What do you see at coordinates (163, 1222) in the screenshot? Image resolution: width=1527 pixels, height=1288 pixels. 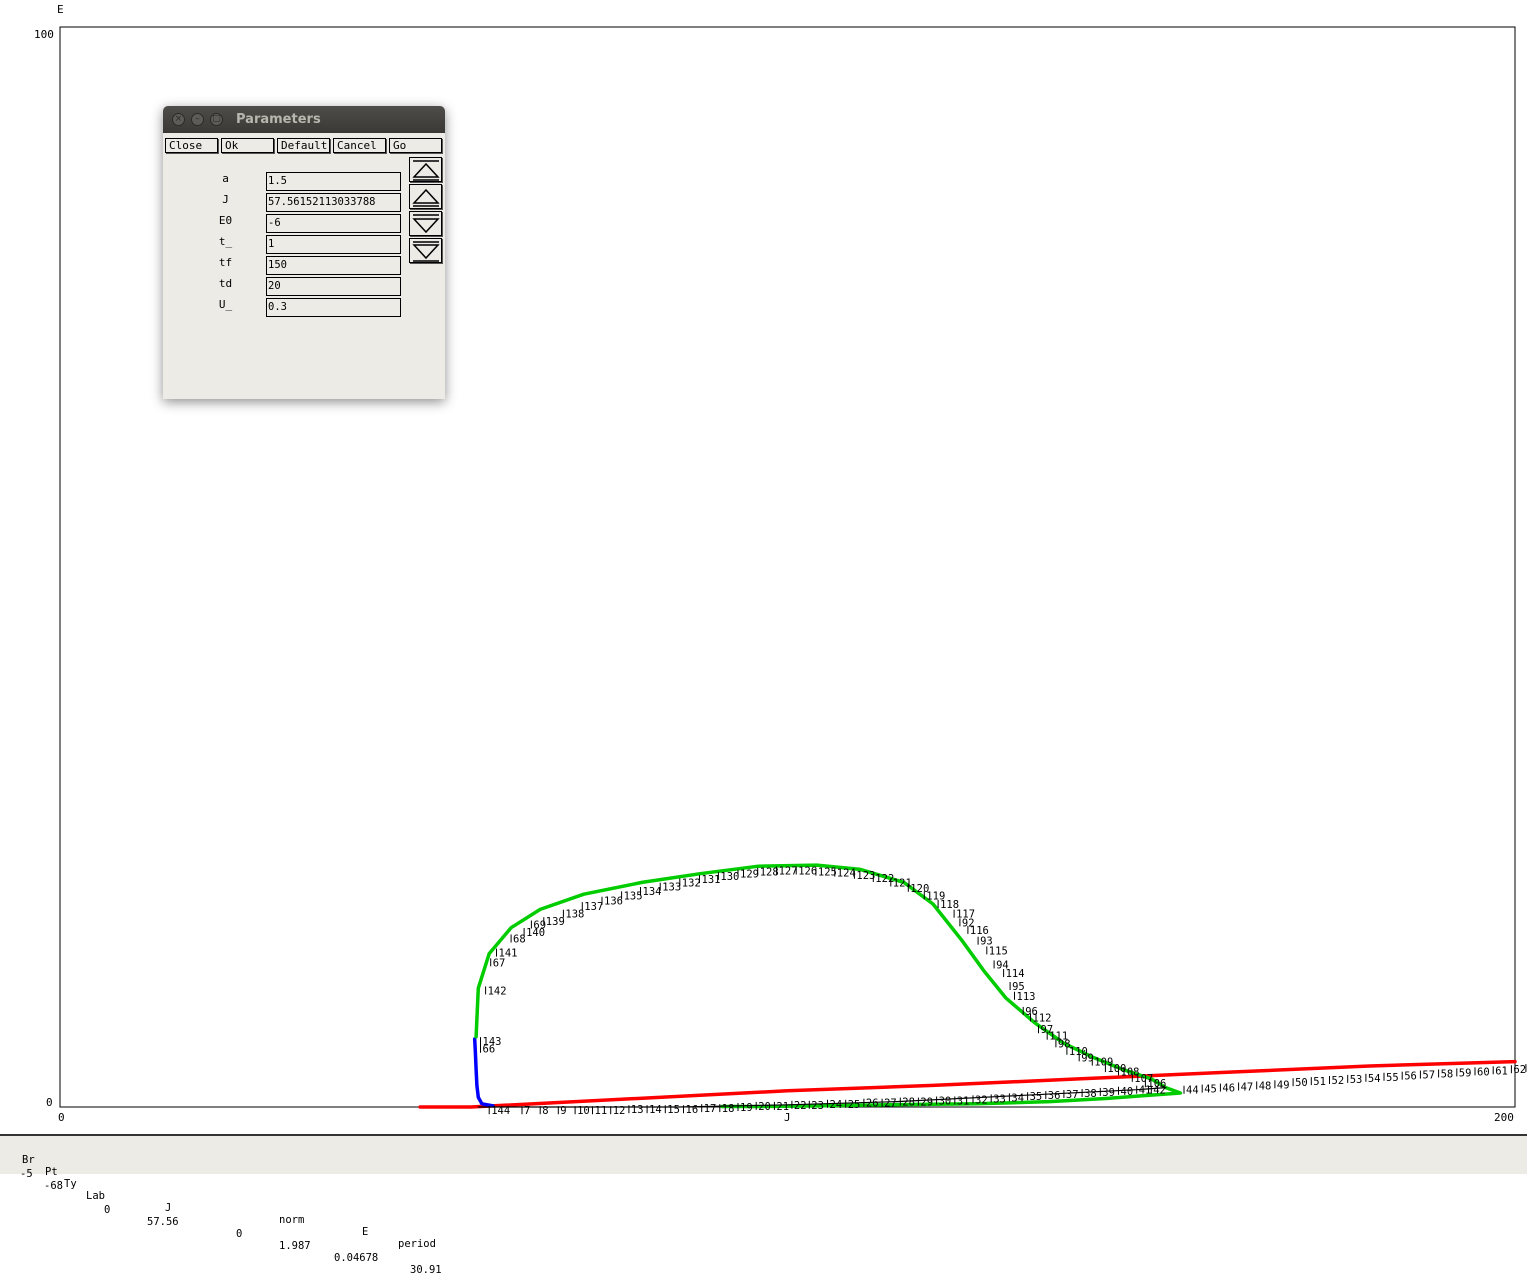 I see `status-value-j: 57.56` at bounding box center [163, 1222].